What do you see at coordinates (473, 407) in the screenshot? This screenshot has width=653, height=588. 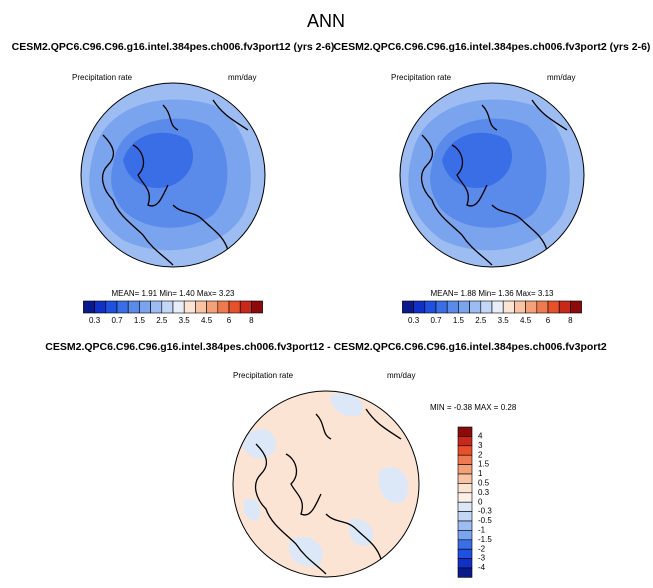 I see `stats: MIN = -0.38 MAX = 0.28` at bounding box center [473, 407].